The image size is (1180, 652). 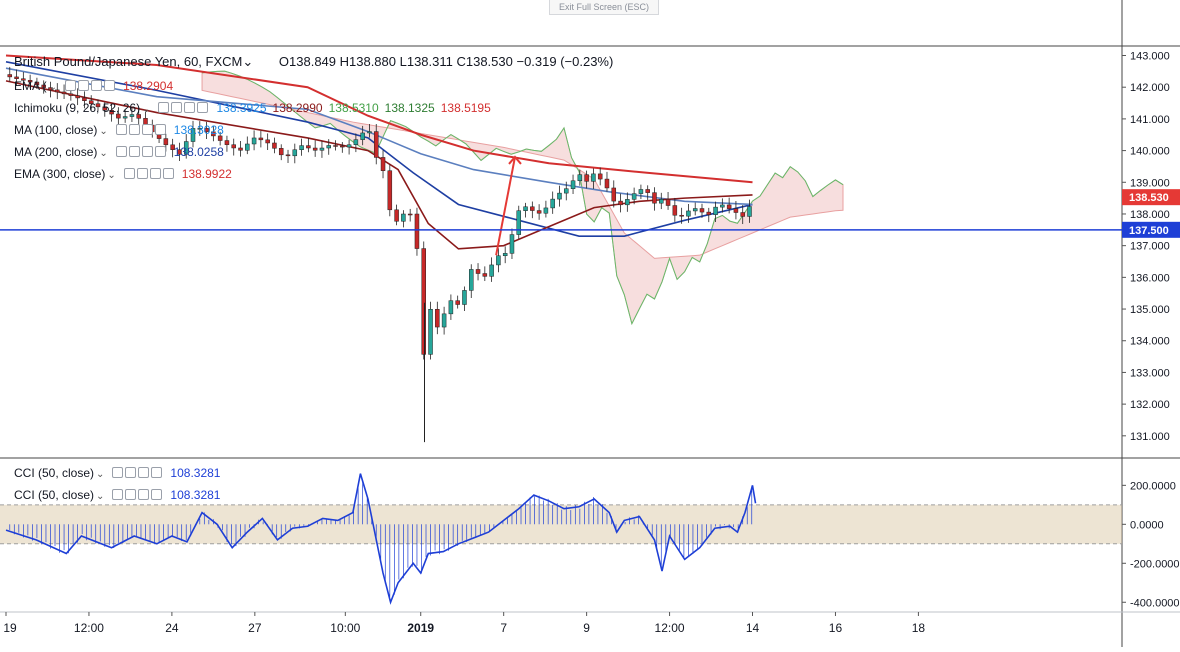 I want to click on symbol-title: British Pound/Japanese Yen, 60, FXCM, so click(x=128, y=61).